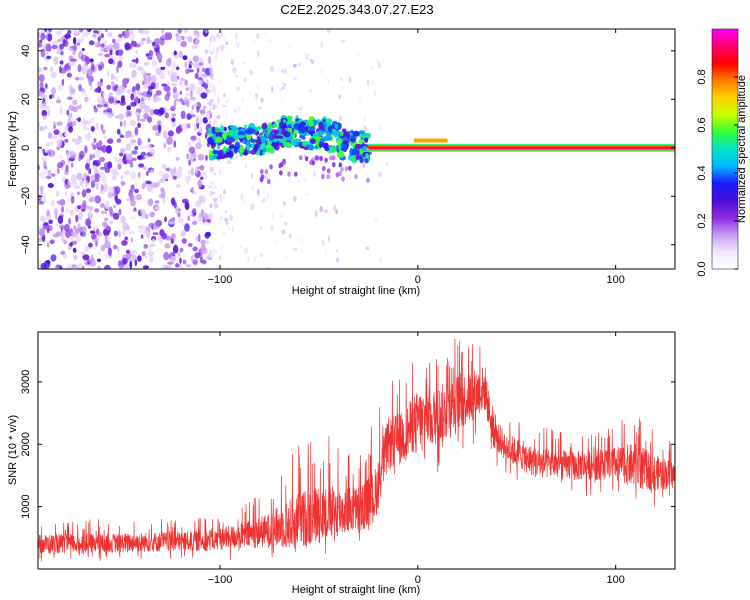  Describe the element at coordinates (26, 148) in the screenshot. I see `spectrogram-ytick-label: 0` at that location.